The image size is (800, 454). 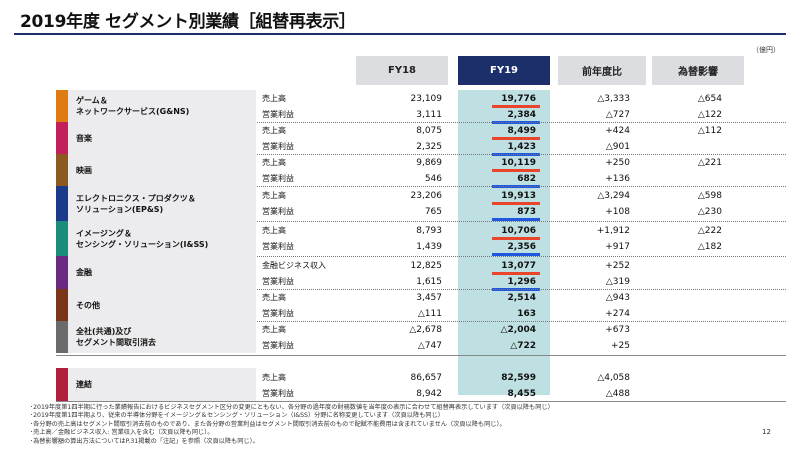 I want to click on yoy-change: △3,333, so click(x=613, y=99).